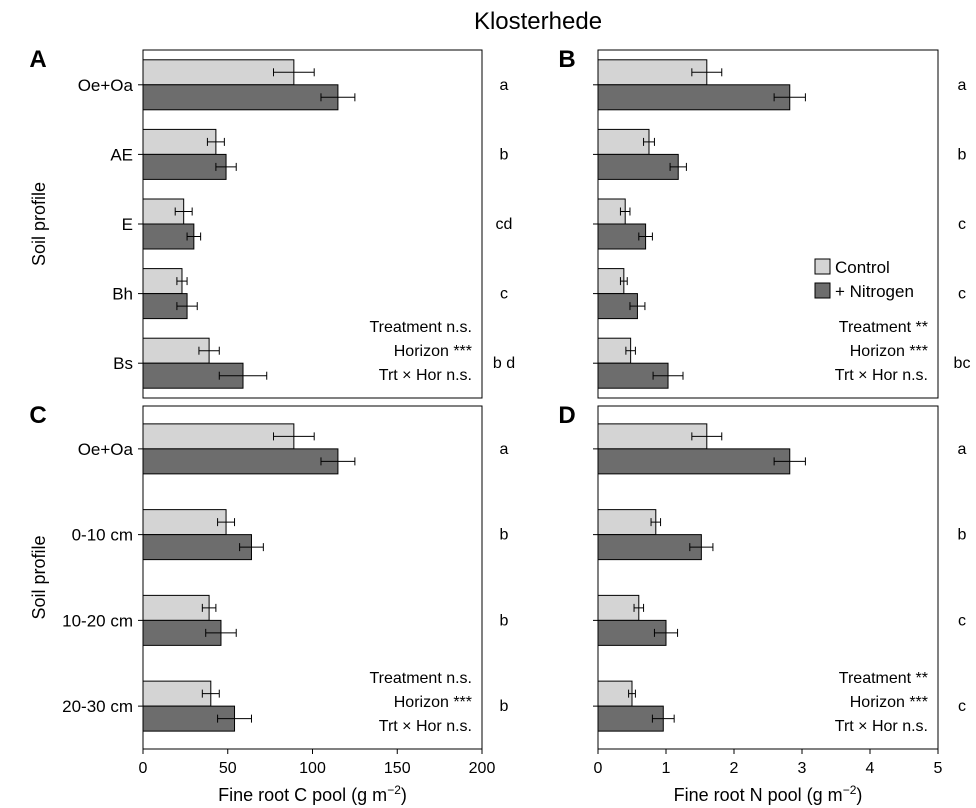  What do you see at coordinates (822, 290) in the screenshot?
I see `legend-swatch-nitrogen` at bounding box center [822, 290].